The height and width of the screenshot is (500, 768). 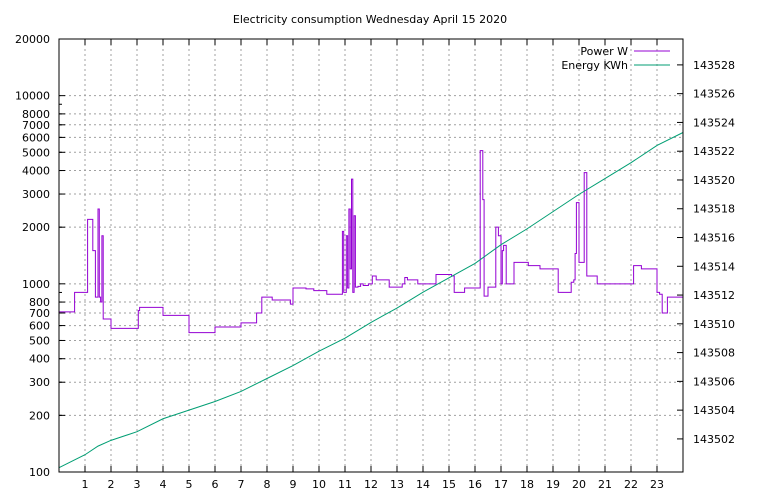 I want to click on y-left-tick-label: 5000, so click(x=36, y=152).